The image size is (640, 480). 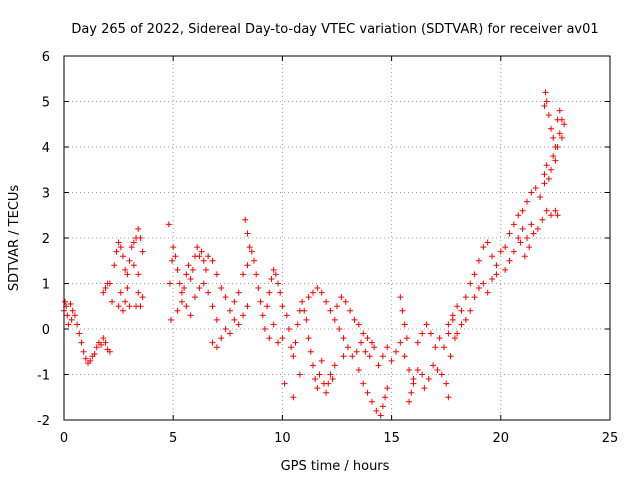 What do you see at coordinates (391, 438) in the screenshot?
I see `x-tick-label: 15` at bounding box center [391, 438].